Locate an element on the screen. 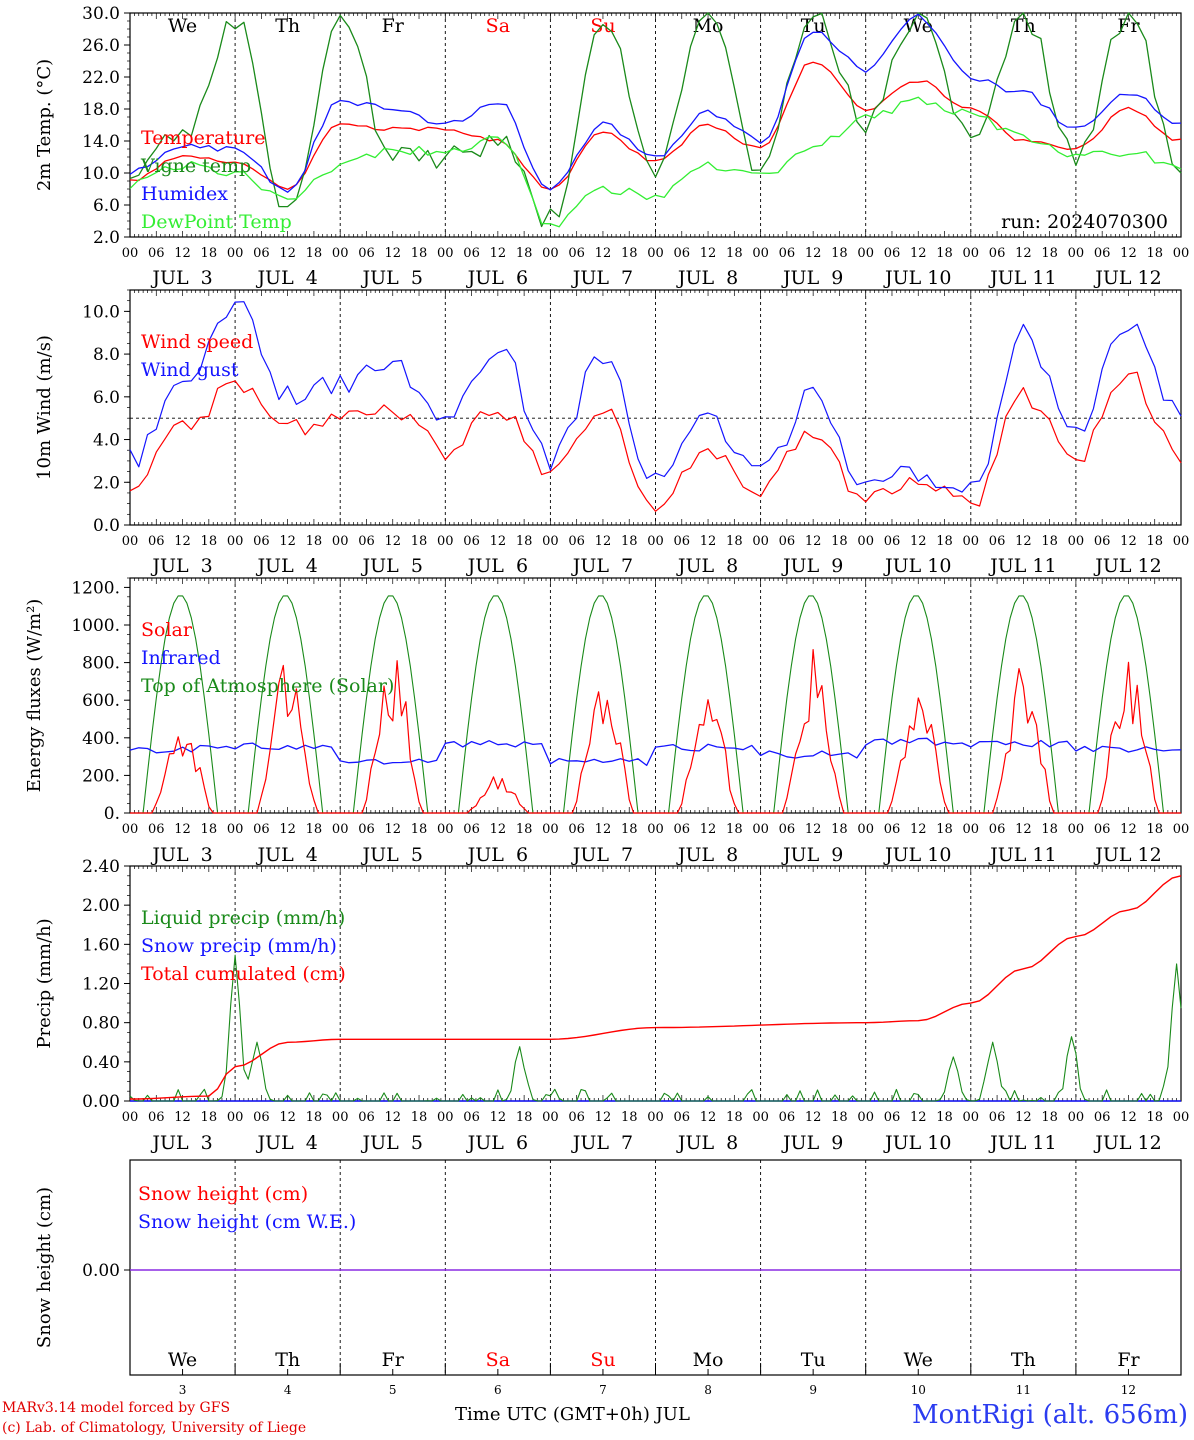 This screenshot has width=1194, height=1440. date-label: JUL 6 is located at coordinates (497, 278).